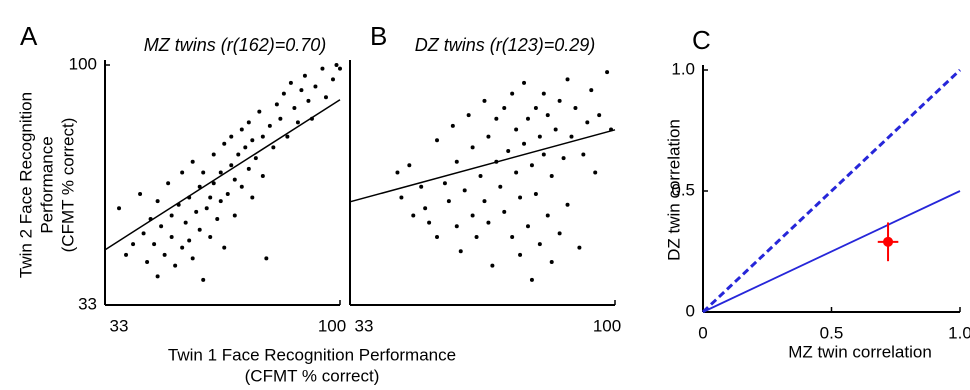 The height and width of the screenshot is (390, 970). What do you see at coordinates (332, 325) in the screenshot?
I see `x-tick-label: 100` at bounding box center [332, 325].